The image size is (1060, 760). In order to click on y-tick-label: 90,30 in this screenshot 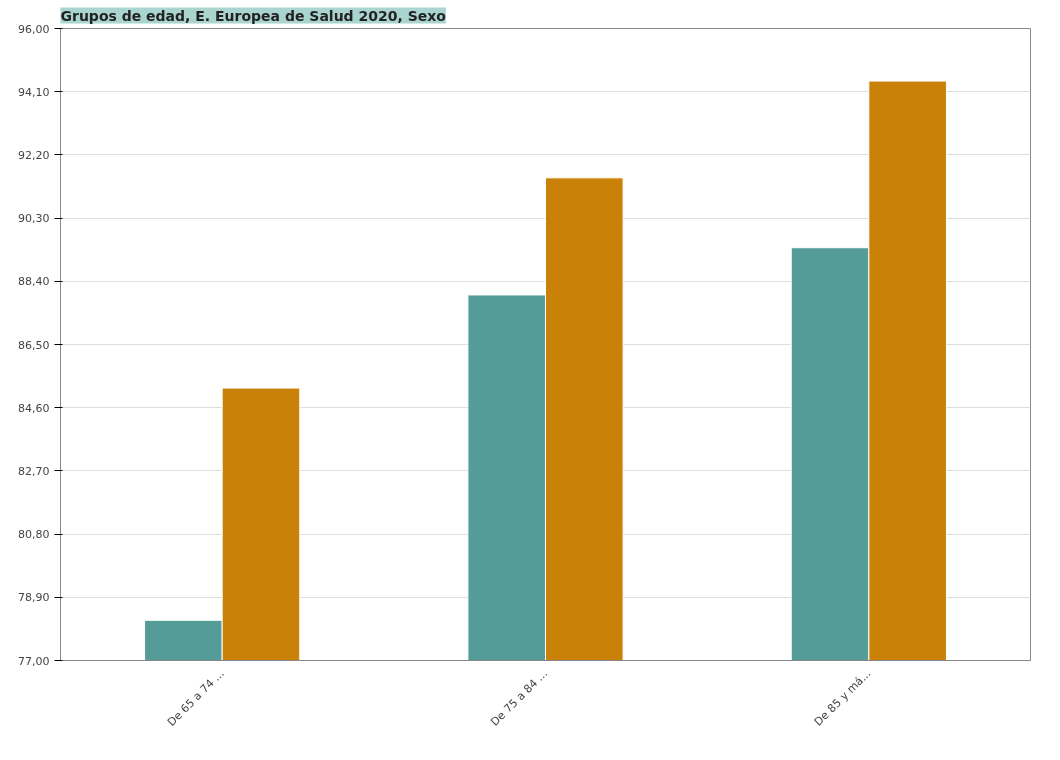, I will do `click(34, 219)`.